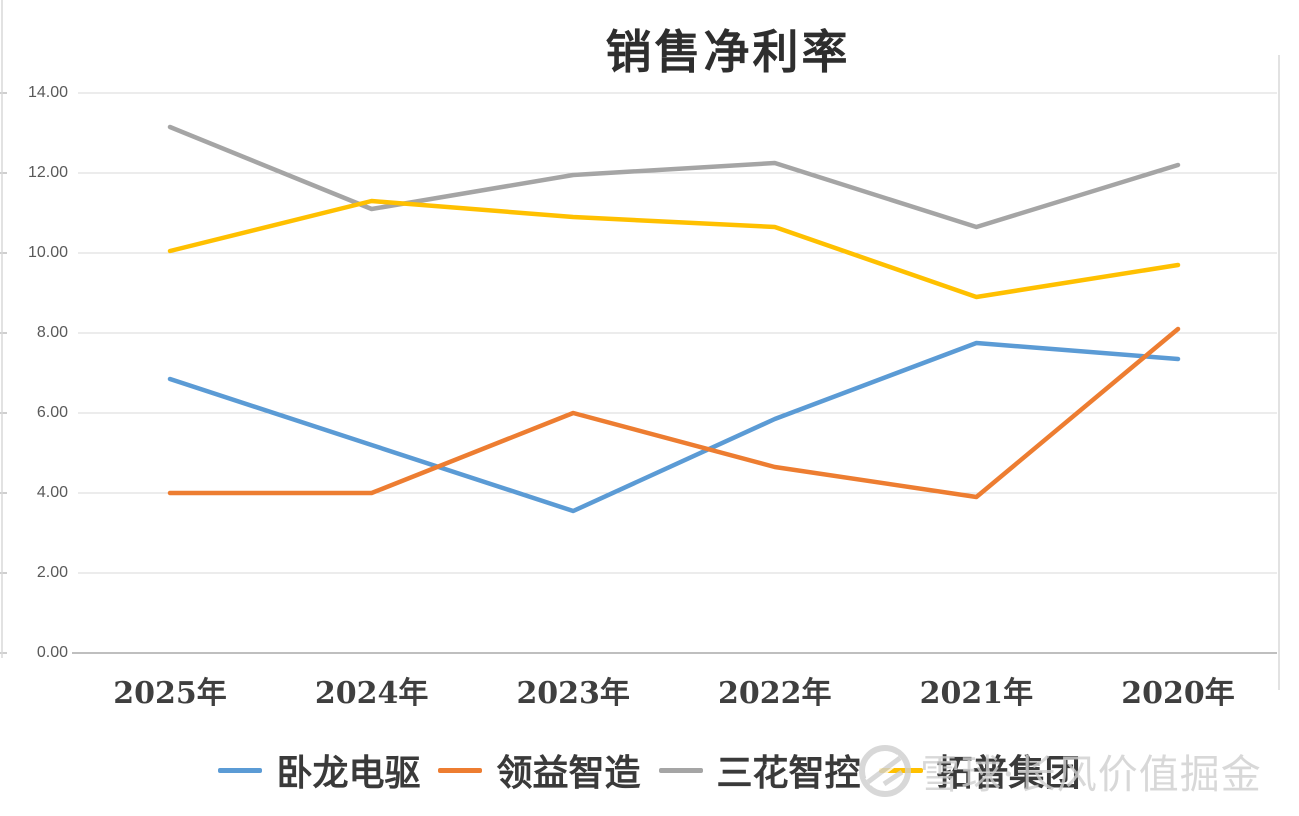 Image resolution: width=1299 pixels, height=816 pixels. I want to click on x-tick-label: 2022年, so click(775, 693).